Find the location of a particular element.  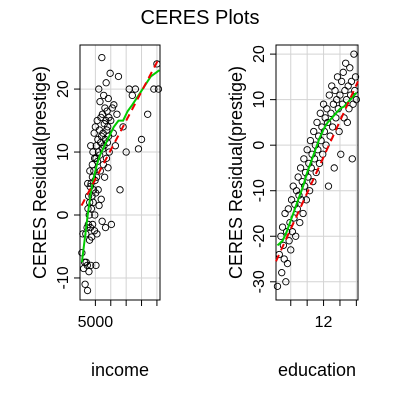

figure-title: CERES Plots is located at coordinates (200, 18).